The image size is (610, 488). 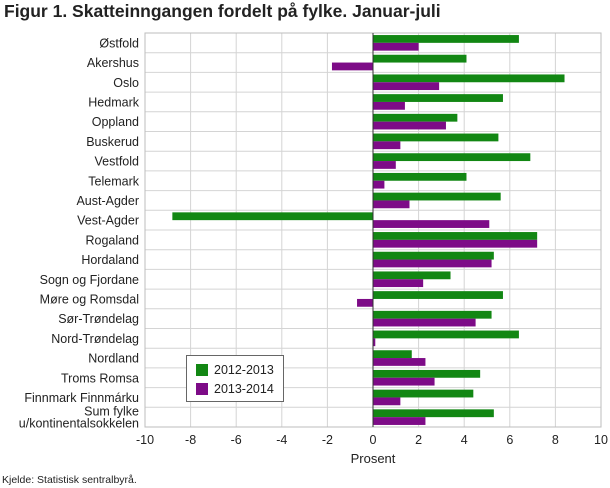 What do you see at coordinates (437, 196) in the screenshot?
I see `bar-series-1-aust-agder` at bounding box center [437, 196].